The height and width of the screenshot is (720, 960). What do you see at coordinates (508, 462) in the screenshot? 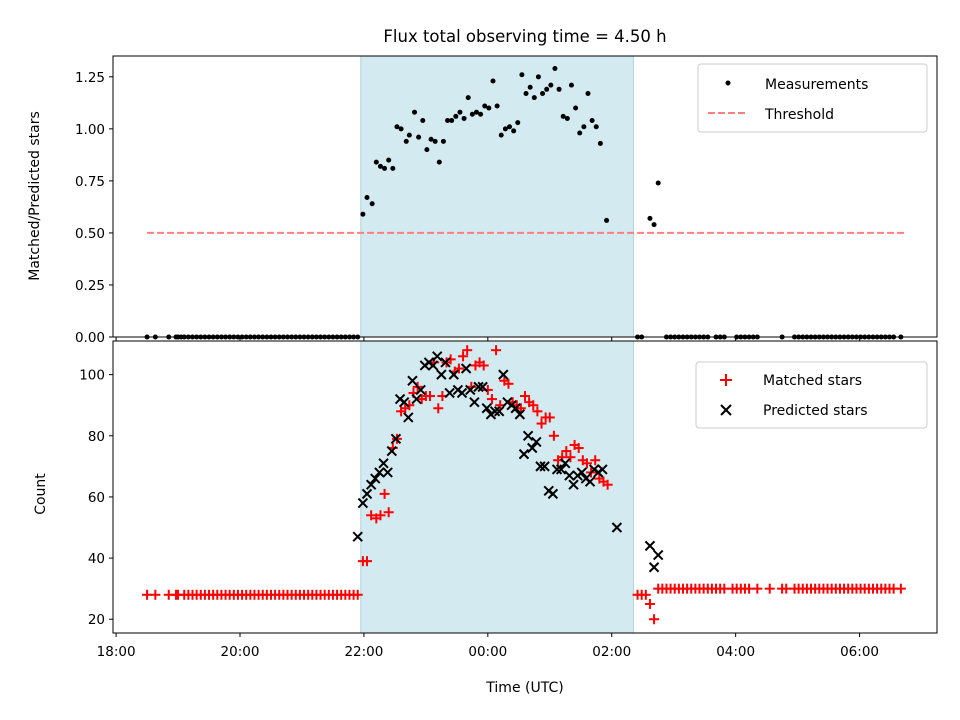
I see `predicted-stars-points` at bounding box center [508, 462].